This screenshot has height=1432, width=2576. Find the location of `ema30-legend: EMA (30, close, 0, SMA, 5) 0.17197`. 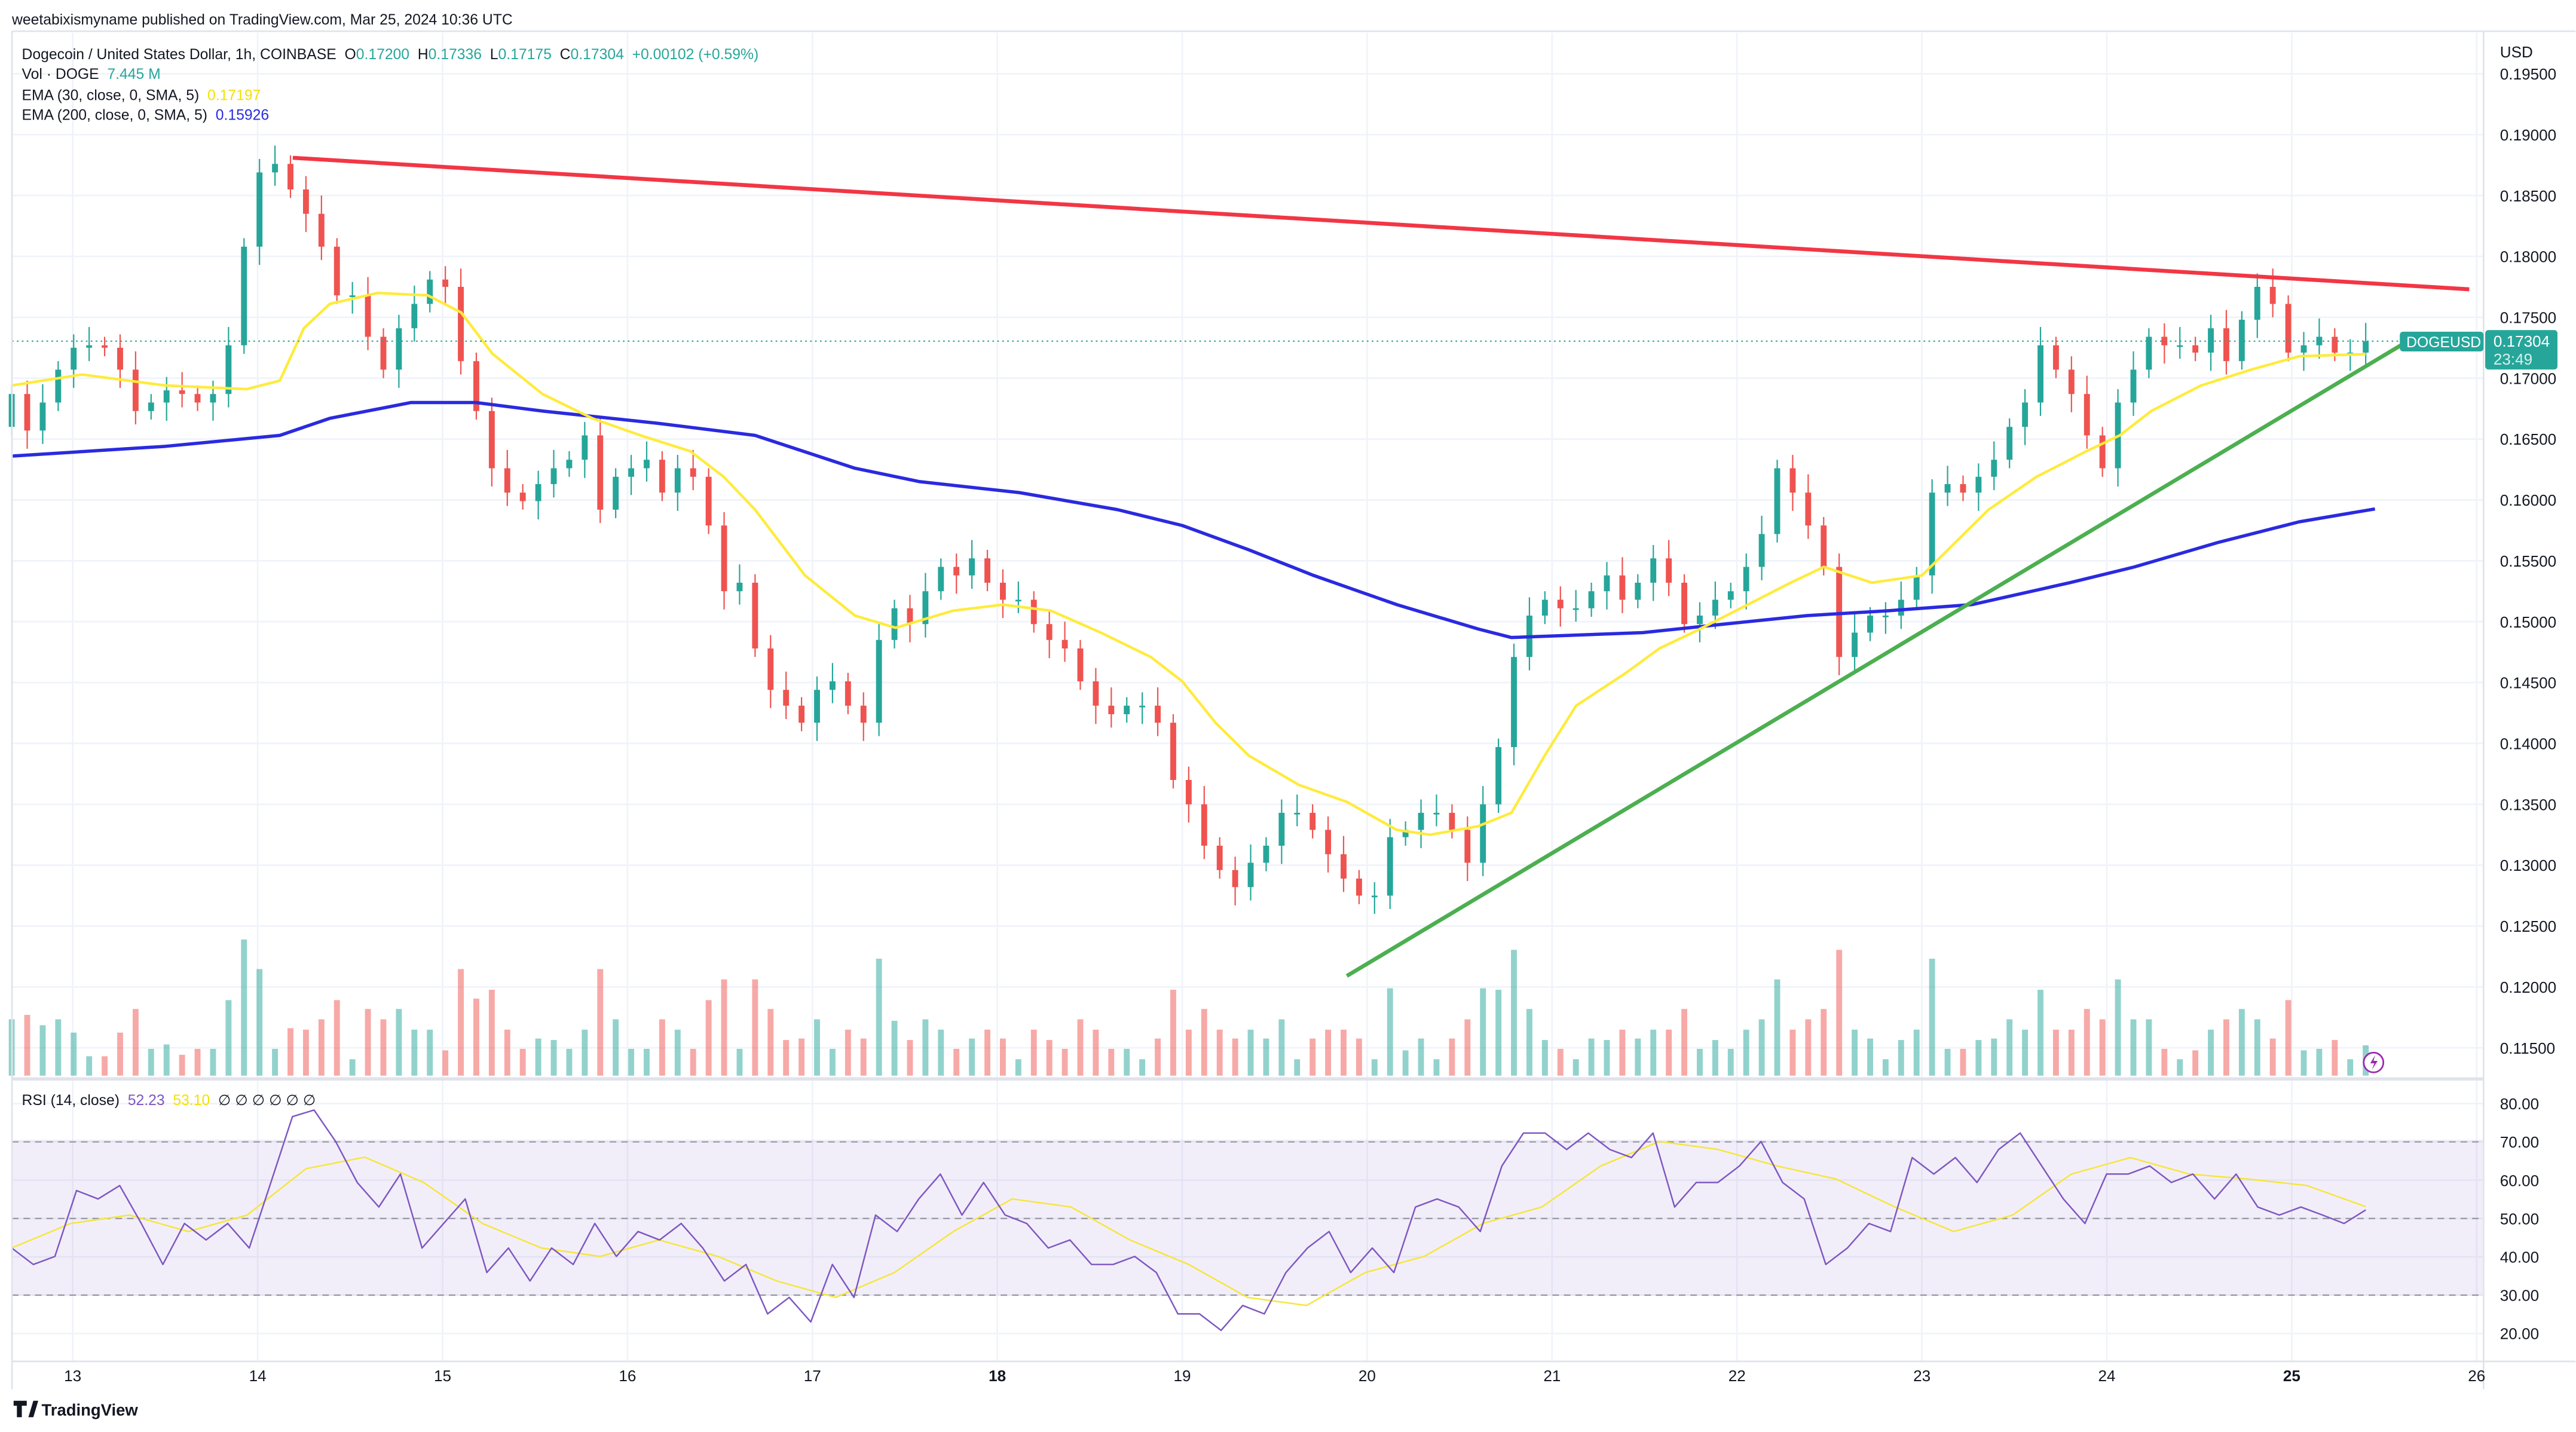

ema30-legend: EMA (30, close, 0, SMA, 5) 0.17197 is located at coordinates (141, 96).